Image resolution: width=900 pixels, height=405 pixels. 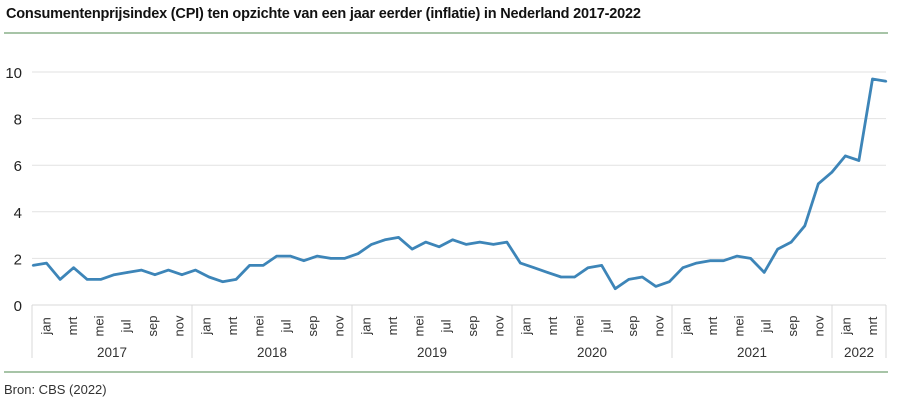 What do you see at coordinates (18, 259) in the screenshot?
I see `y-tick-label: 2` at bounding box center [18, 259].